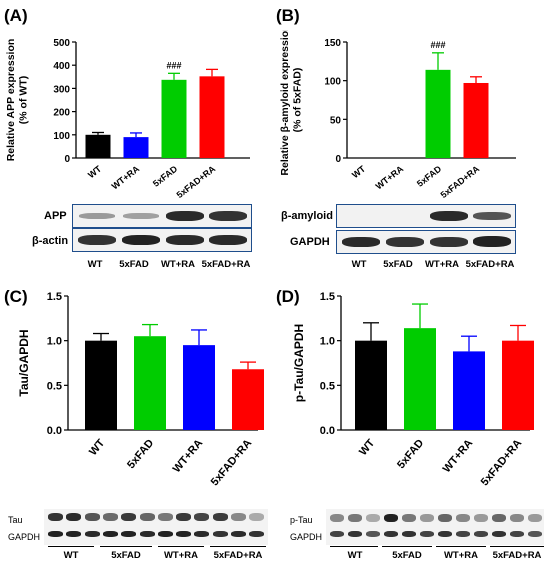 The height and width of the screenshot is (565, 550). What do you see at coordinates (24, 100) in the screenshot?
I see `y-axis-label: (% of WT)` at bounding box center [24, 100].